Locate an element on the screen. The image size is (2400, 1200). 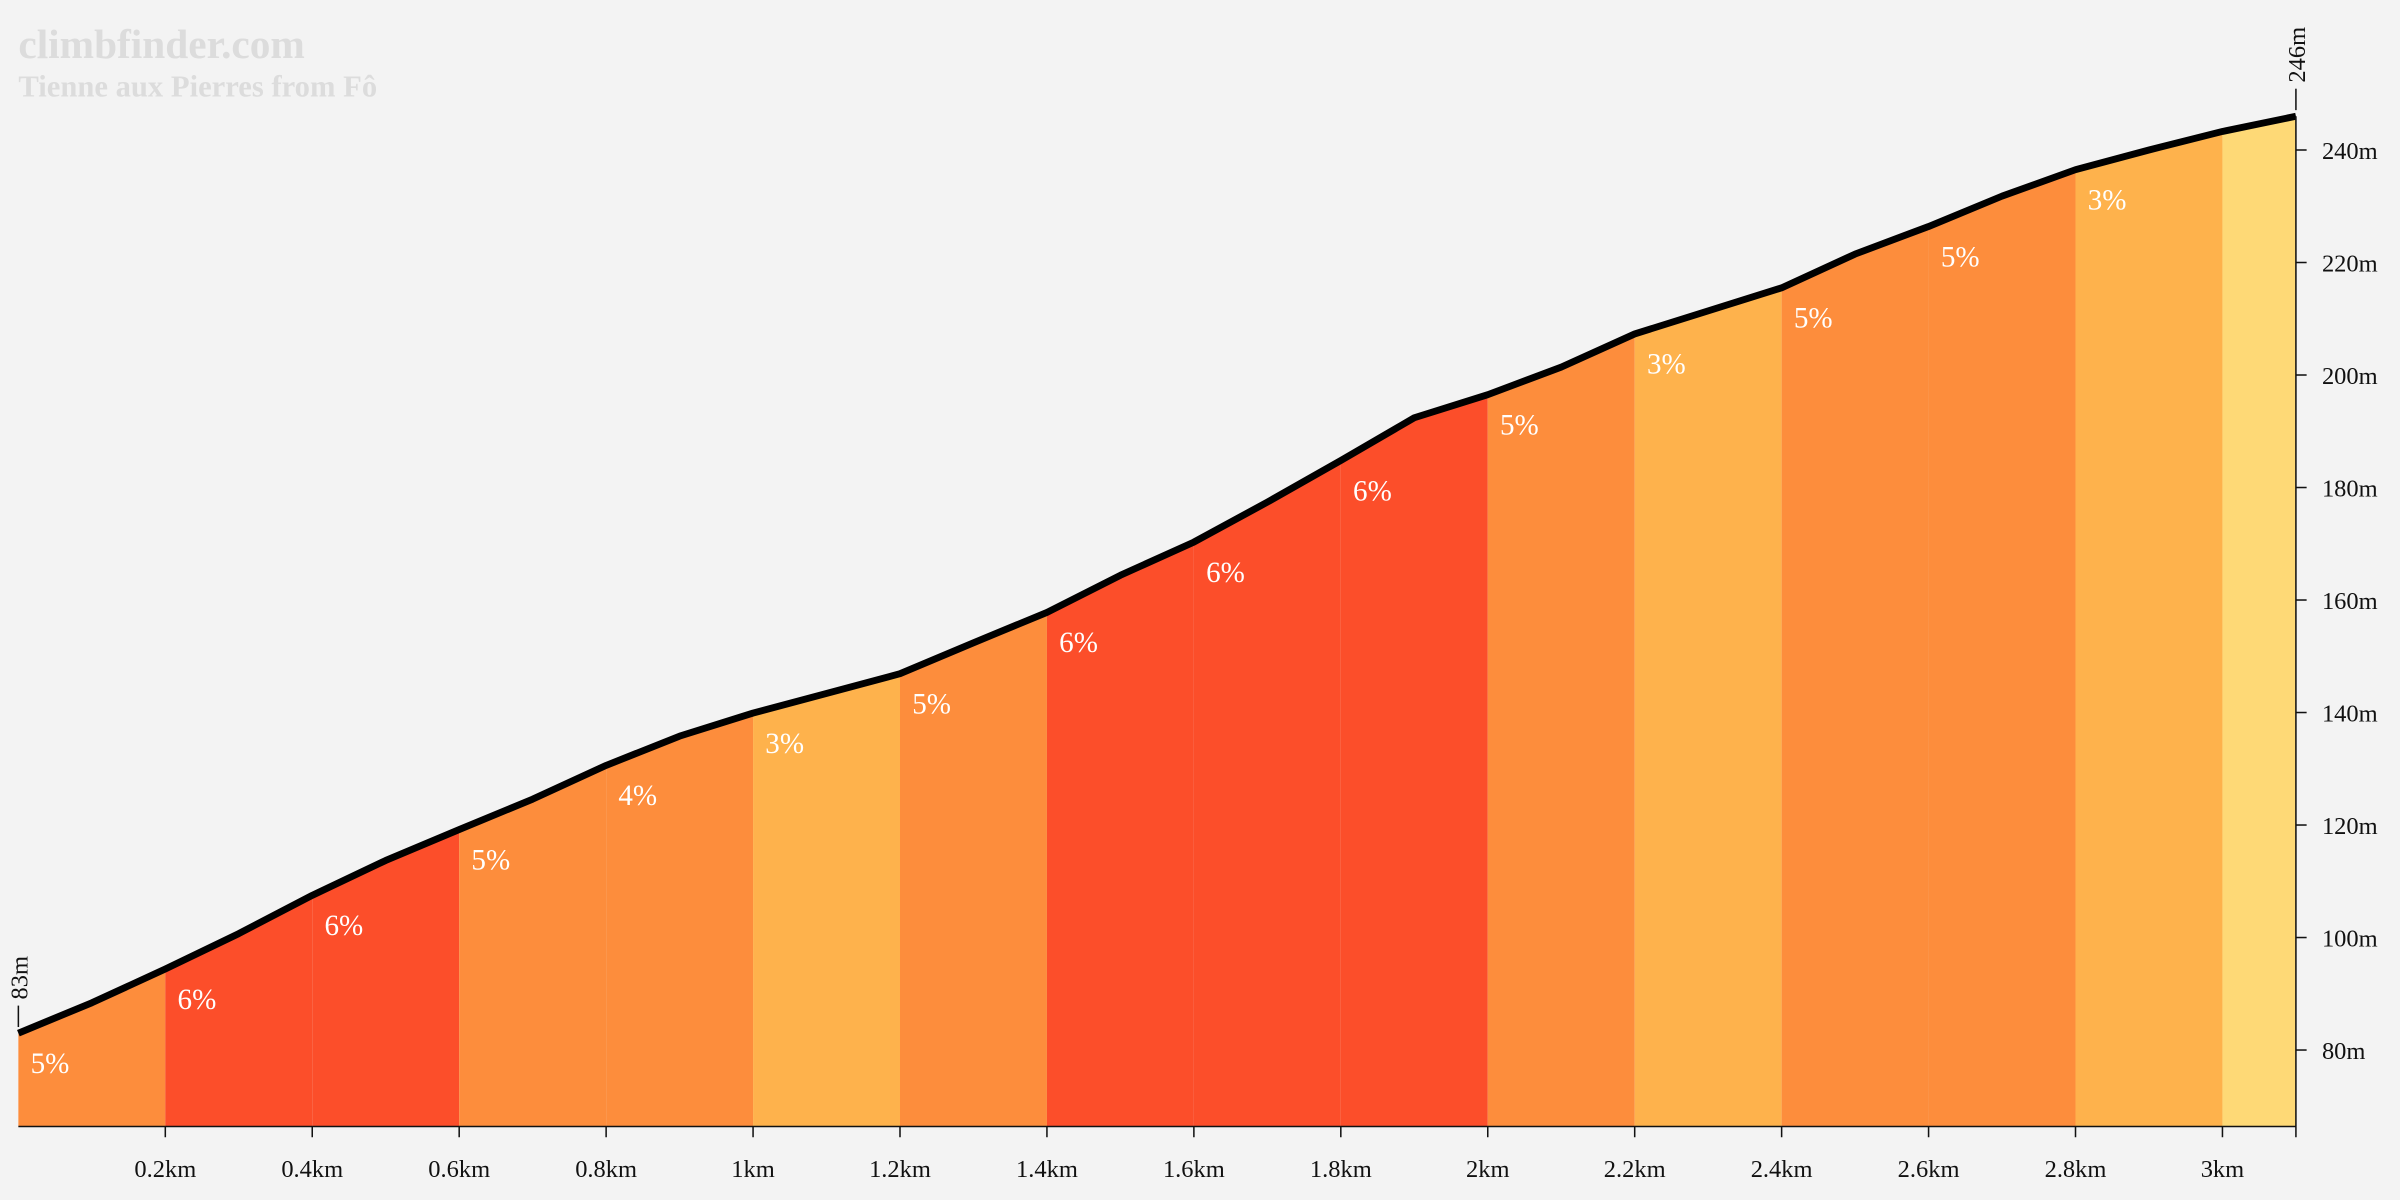
x-tick-label: 1.8km is located at coordinates (1341, 1169).